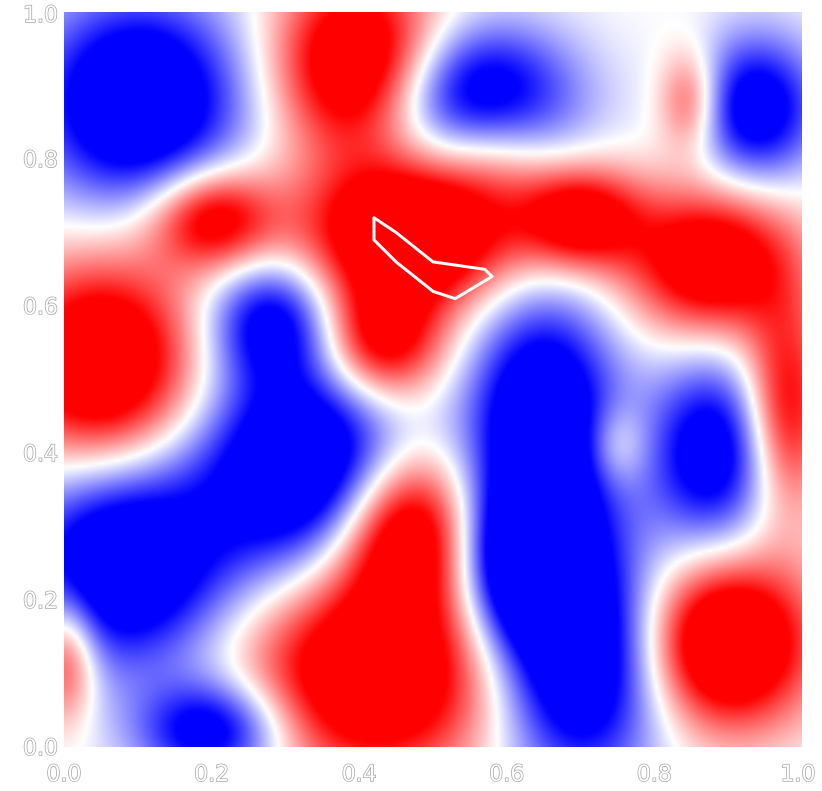  What do you see at coordinates (40, 160) in the screenshot?
I see `y-tick-label: 0.8` at bounding box center [40, 160].